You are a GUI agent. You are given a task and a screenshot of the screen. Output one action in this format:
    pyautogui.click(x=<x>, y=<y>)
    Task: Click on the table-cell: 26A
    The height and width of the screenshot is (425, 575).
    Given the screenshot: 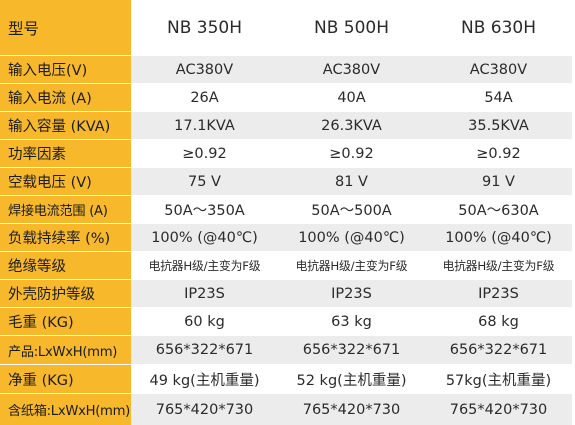 What is the action you would take?
    pyautogui.click(x=204, y=97)
    